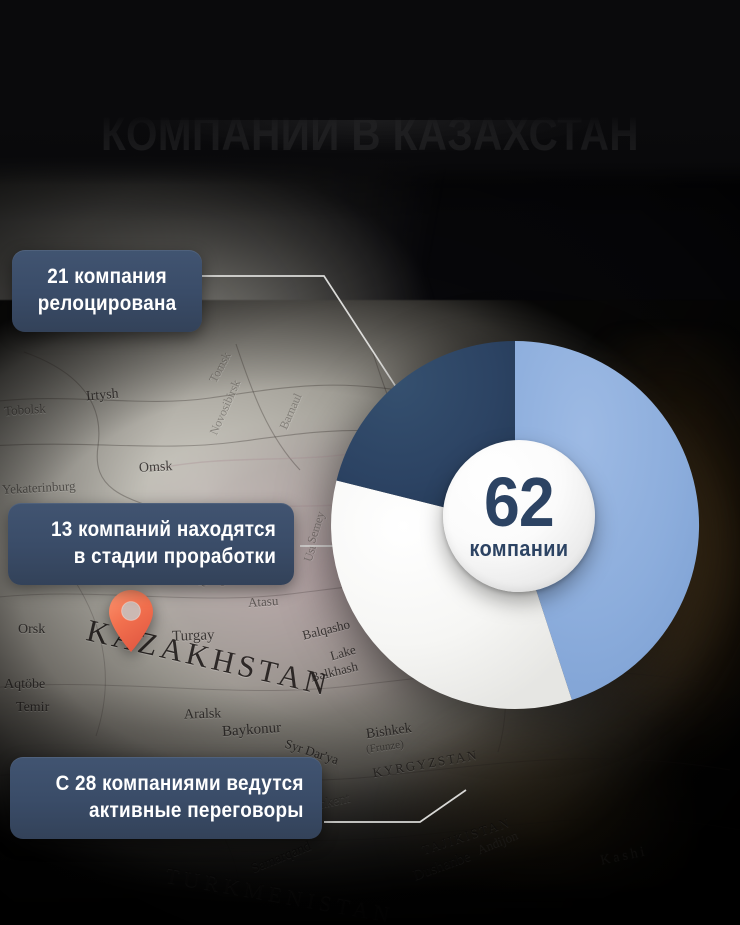 The width and height of the screenshot is (740, 925). I want to click on donut-center-hub: 62 компании, so click(519, 516).